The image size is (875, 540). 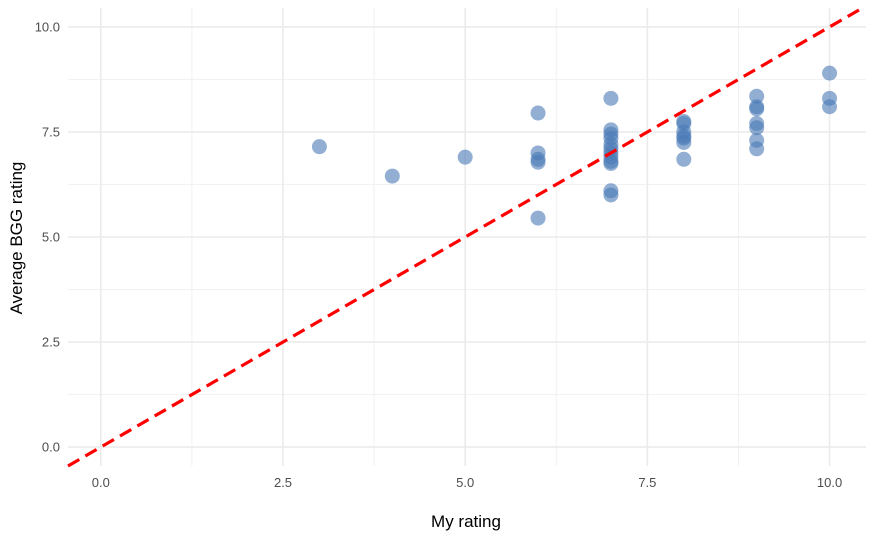 I want to click on y-axis-title: Average BGG rating, so click(x=16, y=238).